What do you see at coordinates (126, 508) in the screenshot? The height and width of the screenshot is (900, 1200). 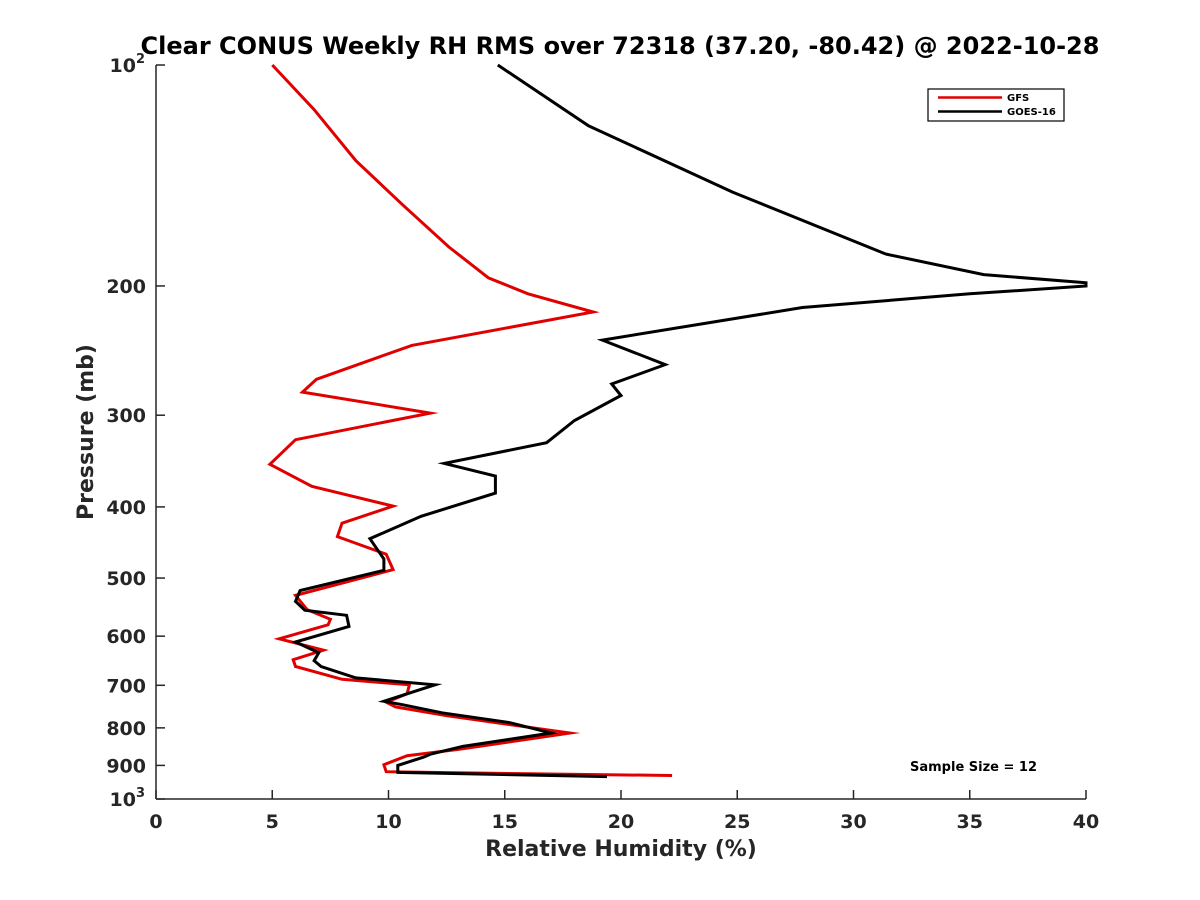 I see `y-tick-label: 400` at bounding box center [126, 508].